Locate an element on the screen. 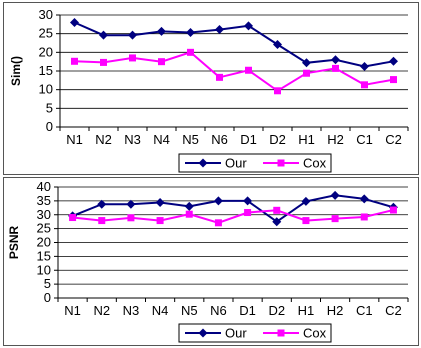 This screenshot has width=421, height=348. x-tick-label: D2 is located at coordinates (277, 139).